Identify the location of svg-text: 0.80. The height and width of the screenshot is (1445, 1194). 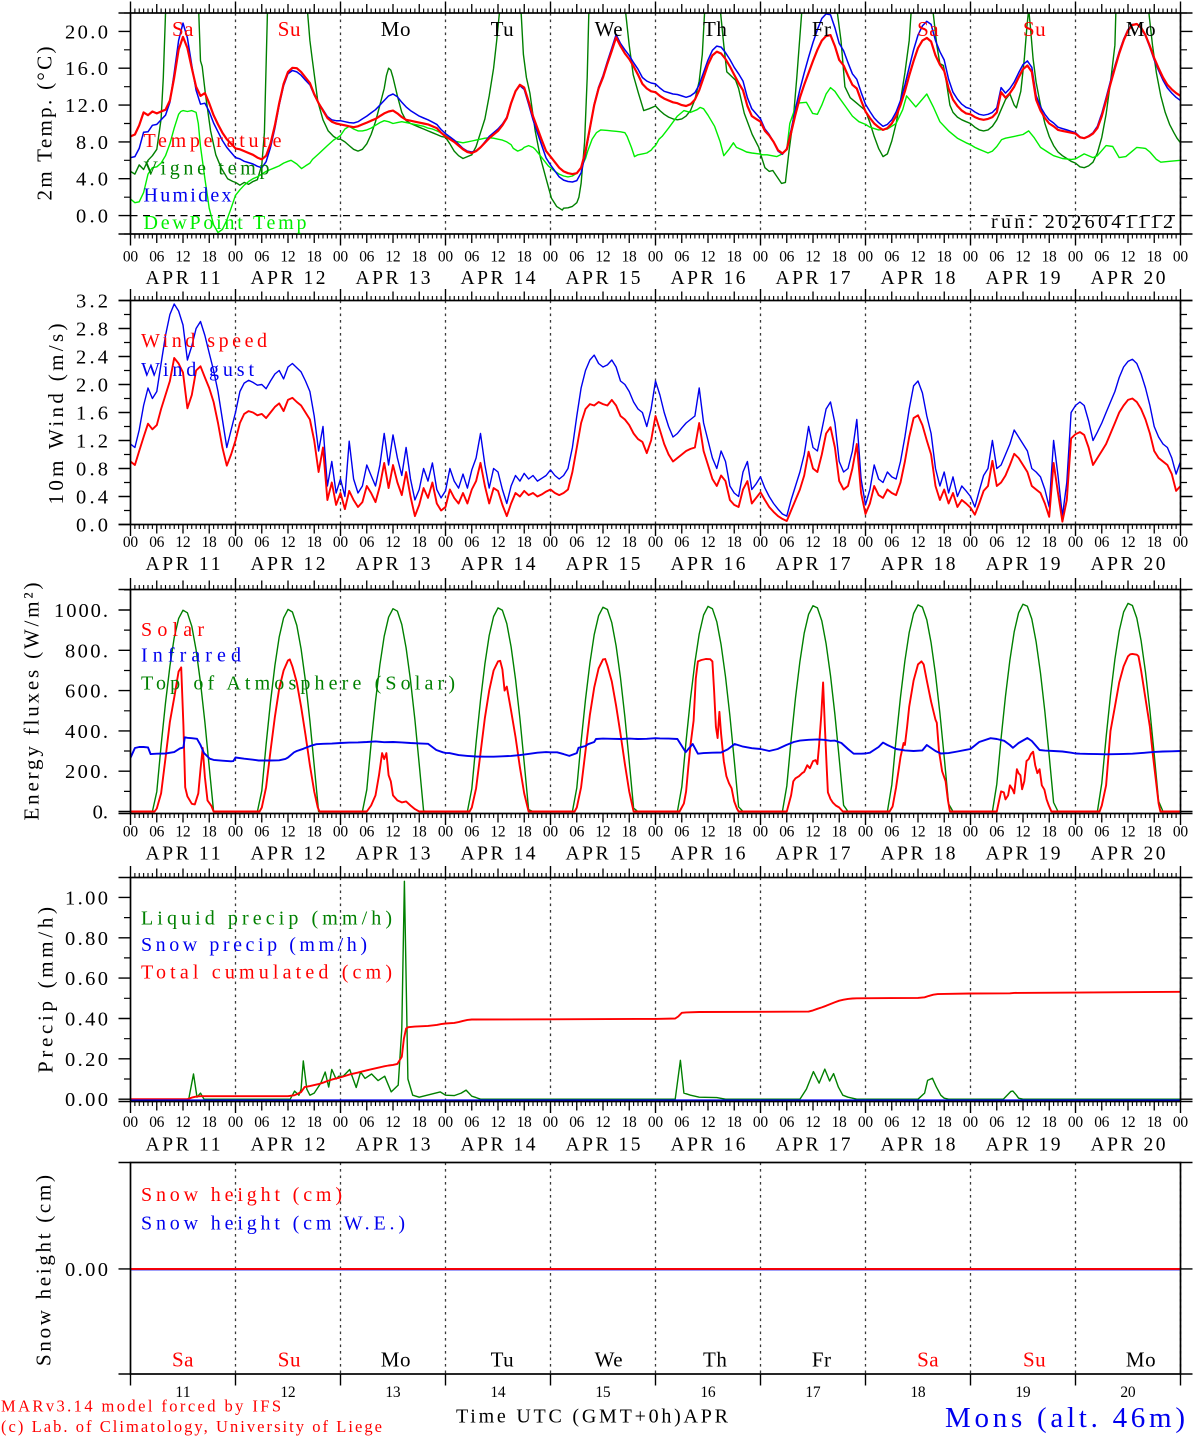
(86, 939).